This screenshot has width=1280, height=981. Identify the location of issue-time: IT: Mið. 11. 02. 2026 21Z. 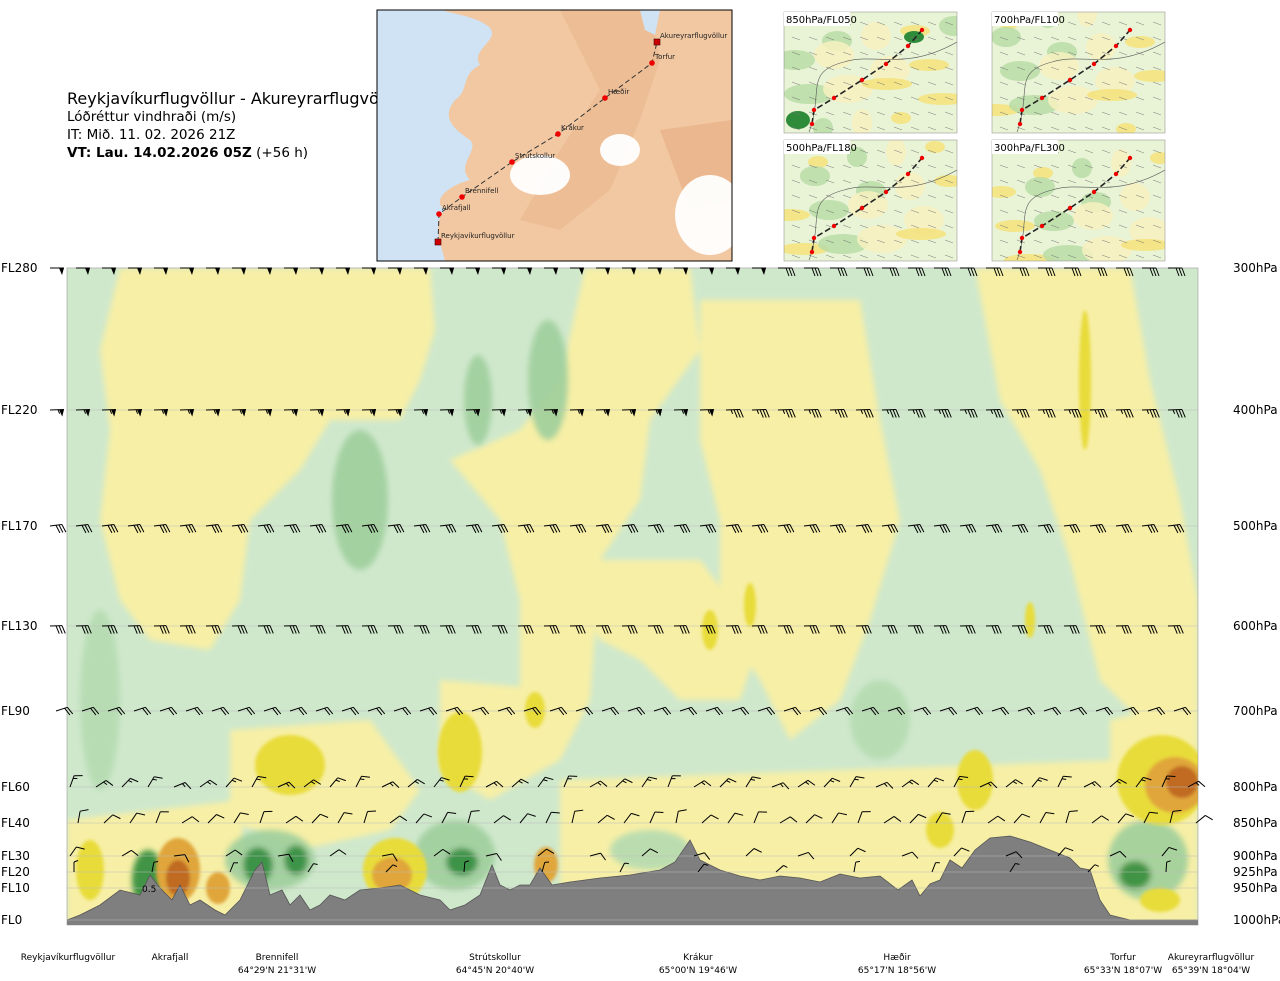
(151, 135).